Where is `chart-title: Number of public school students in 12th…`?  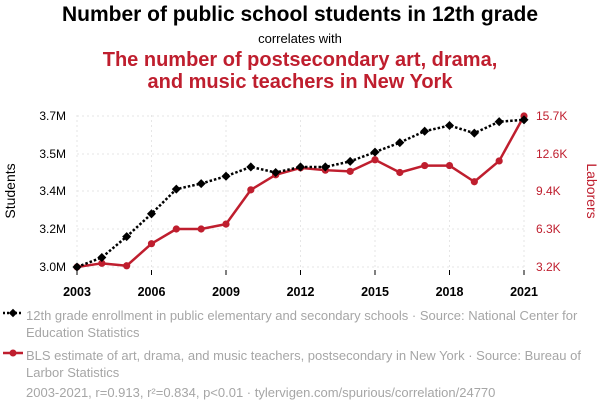 chart-title: Number of public school students in 12th… is located at coordinates (300, 14).